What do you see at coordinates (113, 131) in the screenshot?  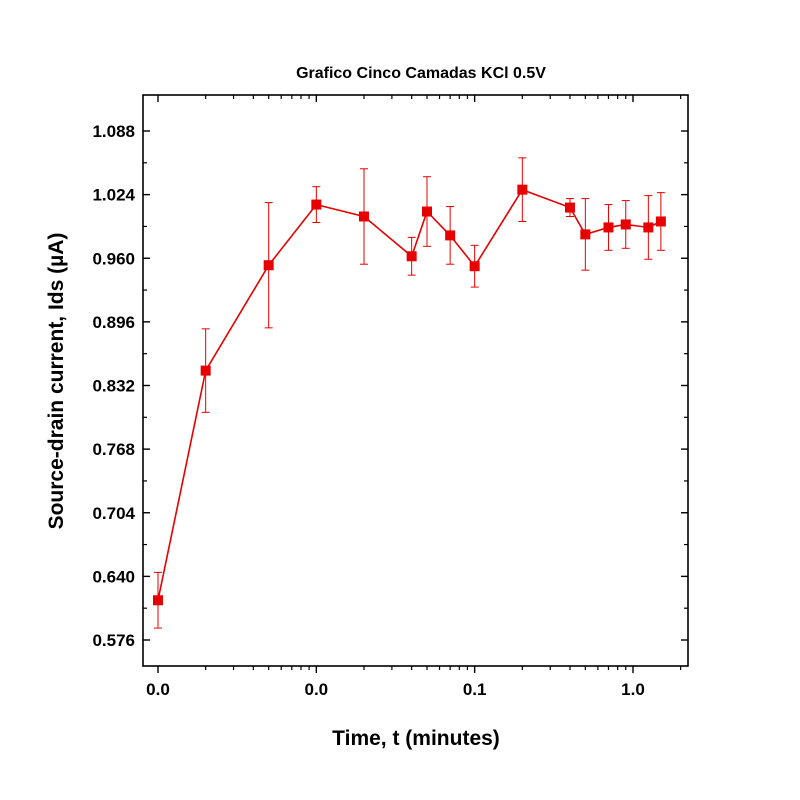 I see `y-tick-label: 1.088` at bounding box center [113, 131].